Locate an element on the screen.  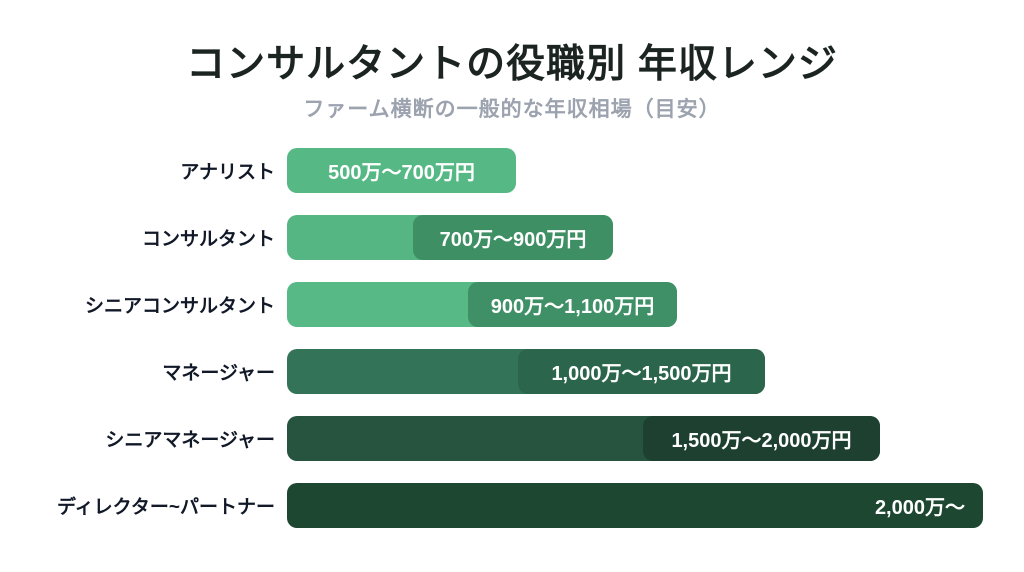
chart-subtitle: ファーム横断の一般的な年収相場（目安） is located at coordinates (512, 109).